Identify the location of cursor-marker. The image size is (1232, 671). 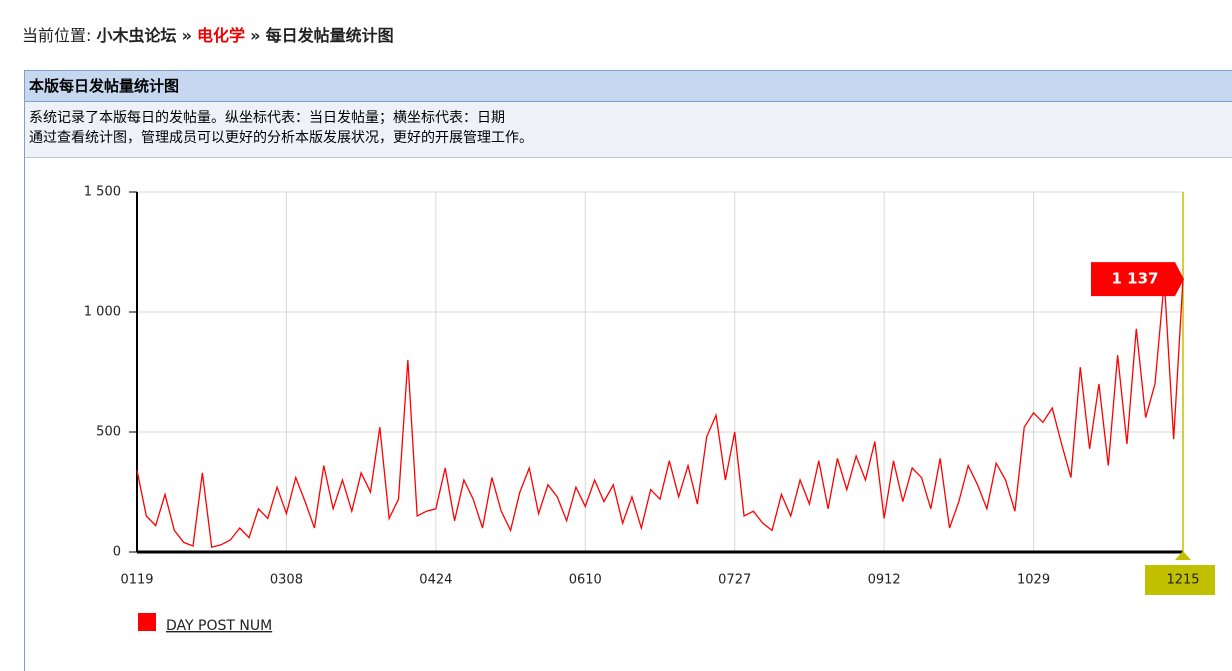
(1183, 555).